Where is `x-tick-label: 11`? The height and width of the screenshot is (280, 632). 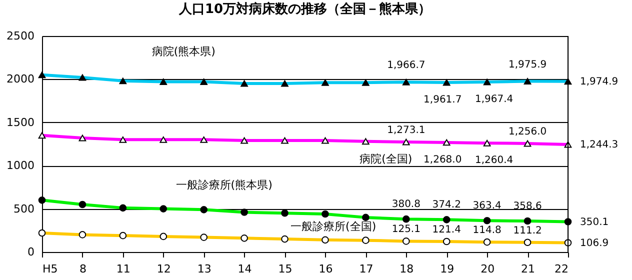 x-tick-label: 11 is located at coordinates (123, 269).